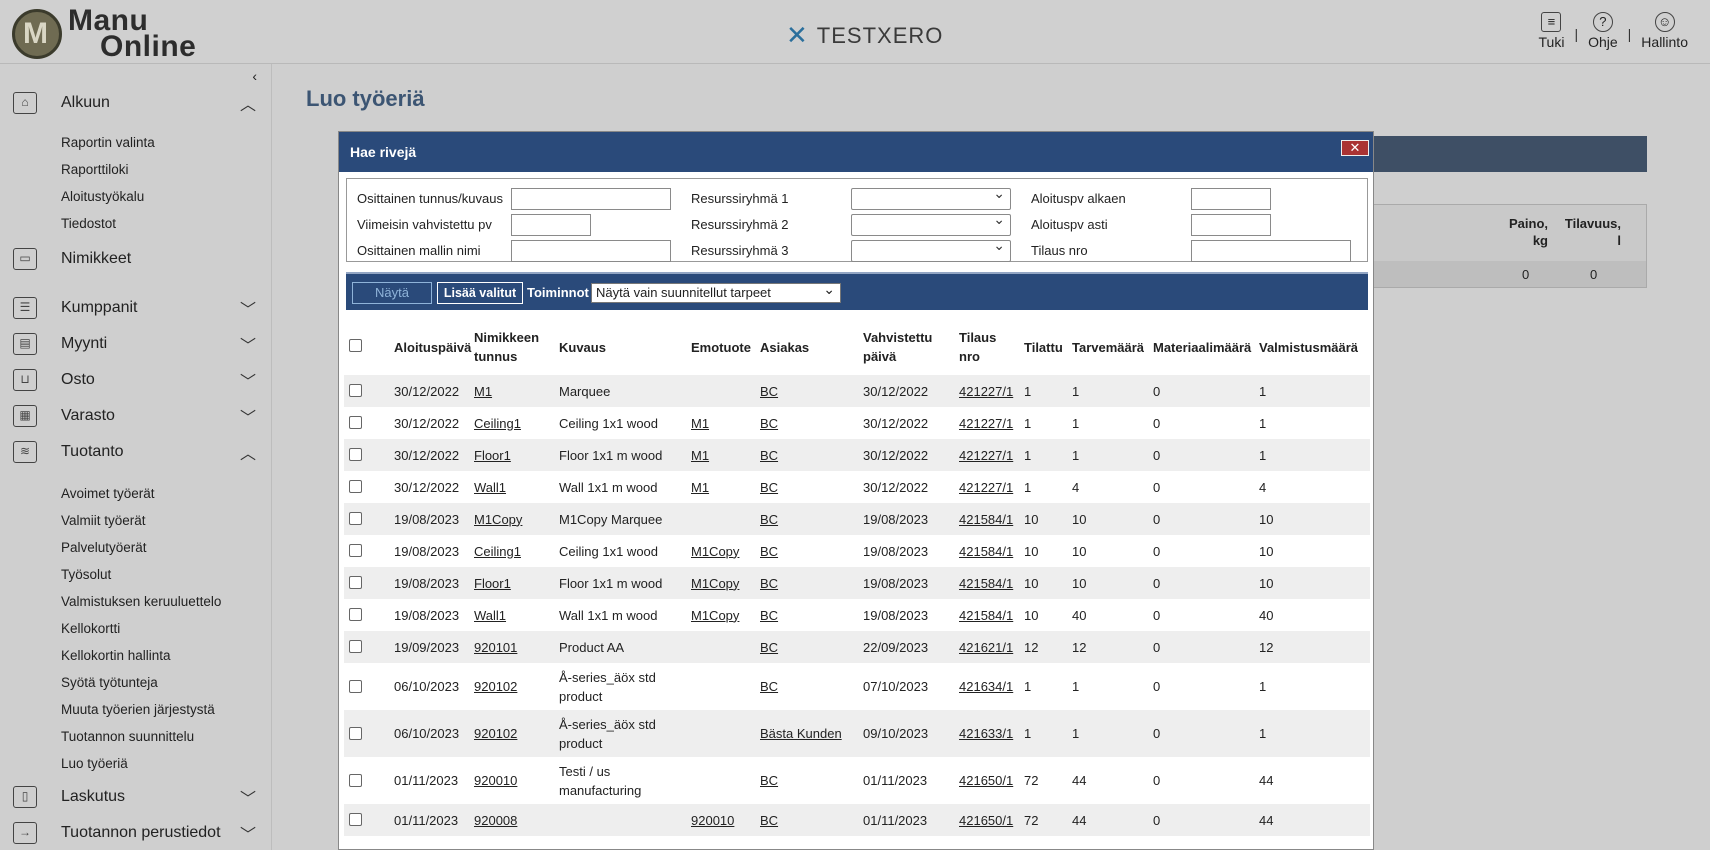 Image resolution: width=1710 pixels, height=850 pixels. Describe the element at coordinates (94, 763) in the screenshot. I see `nav-subitem: Luo työeriä` at that location.